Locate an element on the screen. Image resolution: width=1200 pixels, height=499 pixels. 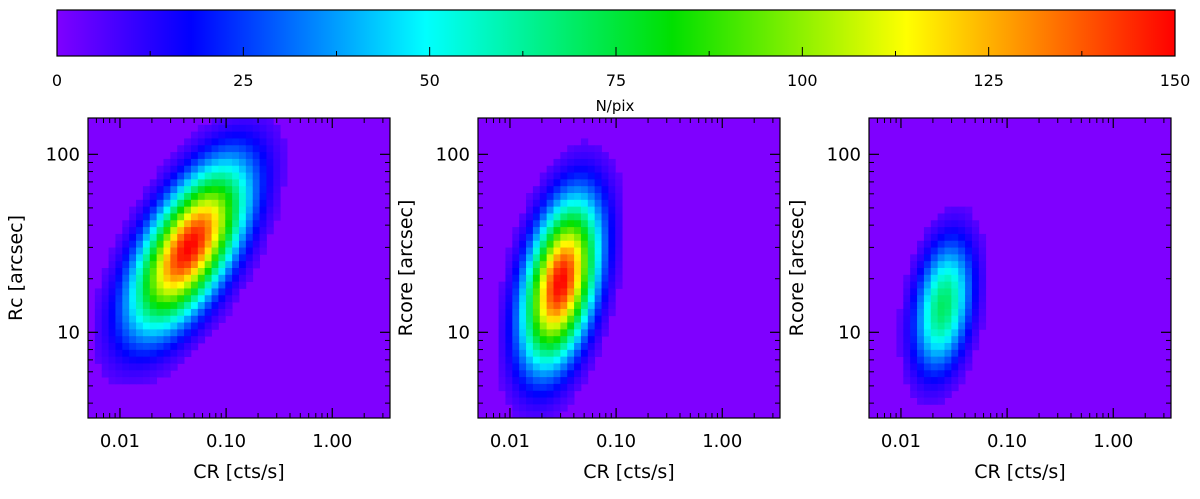
x-tick-label: 0.10 is located at coordinates (616, 441).